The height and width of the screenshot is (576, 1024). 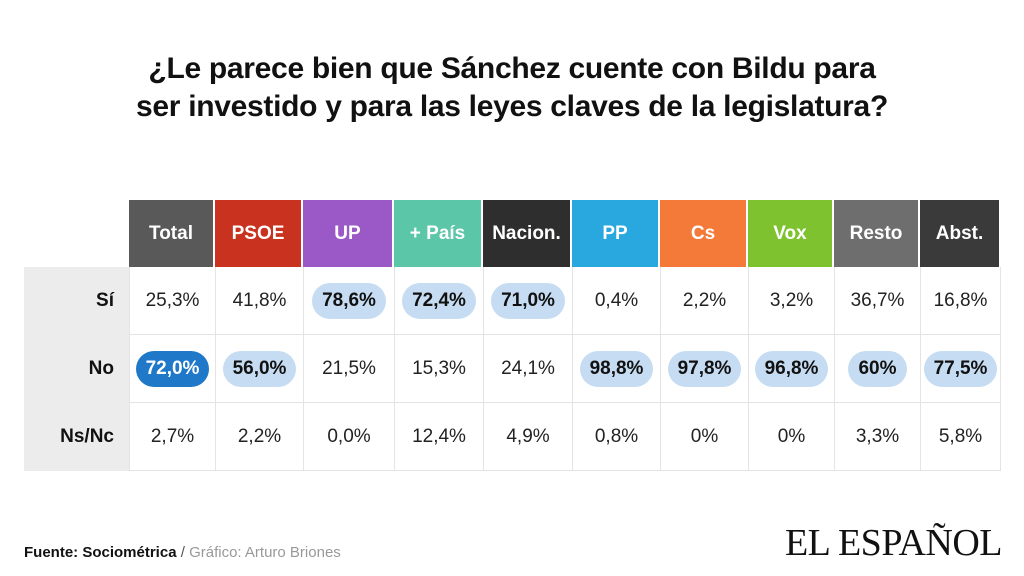 I want to click on highlighted-value-pill: 56,0%, so click(x=259, y=368).